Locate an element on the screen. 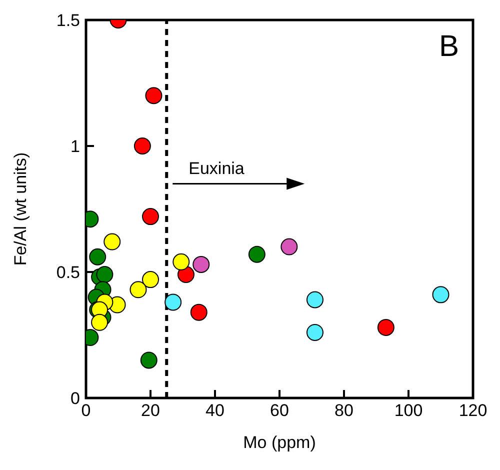  y-tick-label: 0.5 is located at coordinates (68, 272).